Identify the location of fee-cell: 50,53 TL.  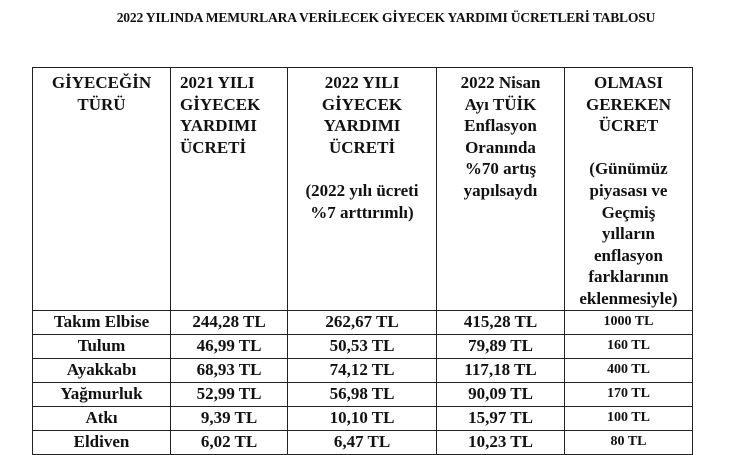
(362, 346).